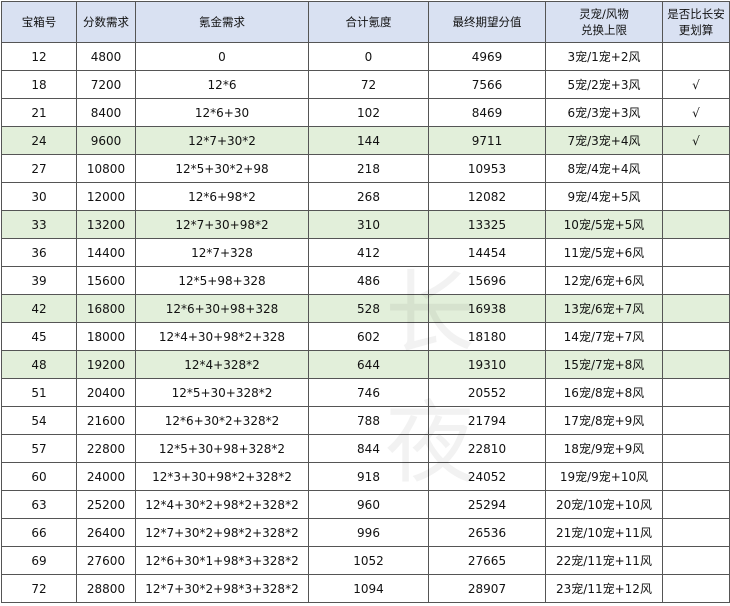 Image resolution: width=730 pixels, height=606 pixels. Describe the element at coordinates (106, 532) in the screenshot. I see `table-cell: 26400` at that location.